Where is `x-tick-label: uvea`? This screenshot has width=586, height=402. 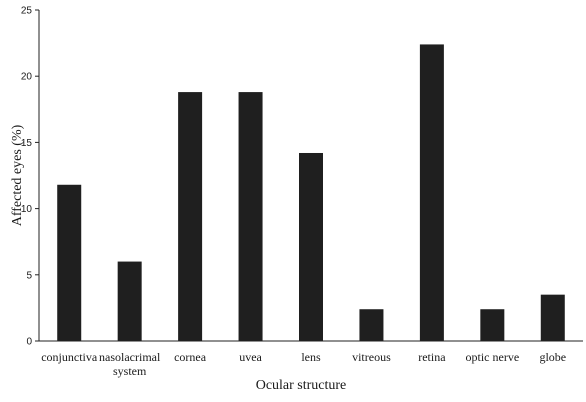
x-tick-label: uvea is located at coordinates (250, 357).